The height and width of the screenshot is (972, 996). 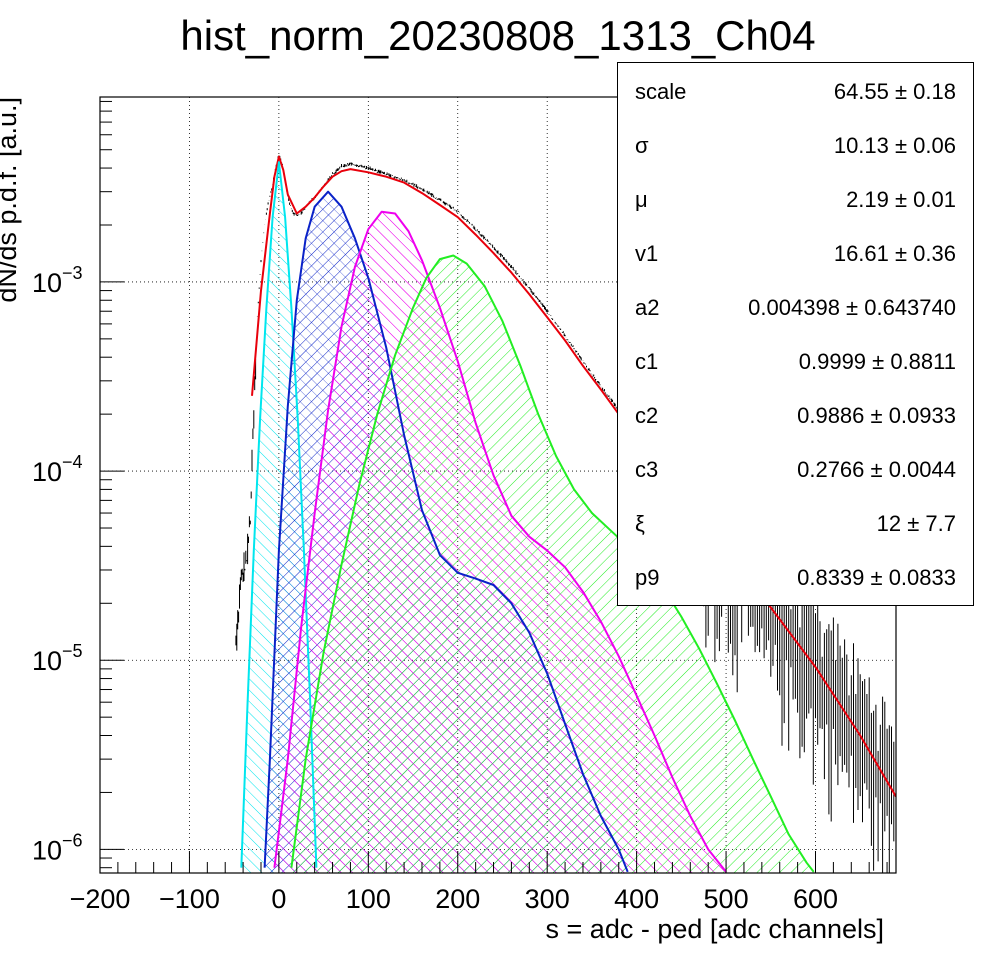 What do you see at coordinates (795, 522) in the screenshot?
I see `stats-row: ξ 12 ± 7.7` at bounding box center [795, 522].